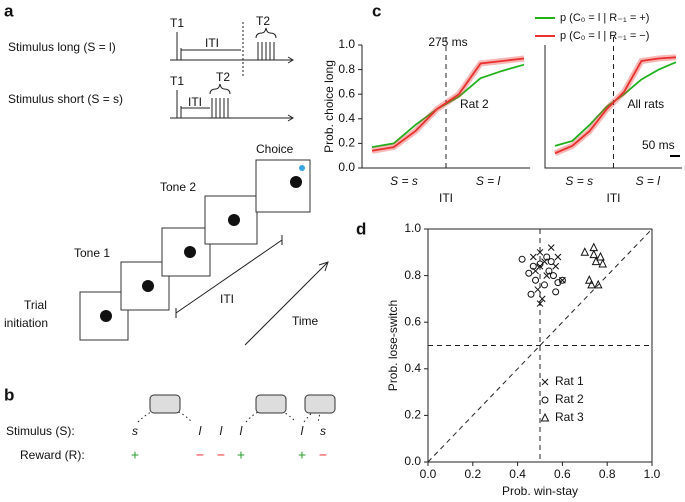 The width and height of the screenshot is (685, 502). Describe the element at coordinates (447, 42) in the screenshot. I see `annotation: 275 ms` at that location.